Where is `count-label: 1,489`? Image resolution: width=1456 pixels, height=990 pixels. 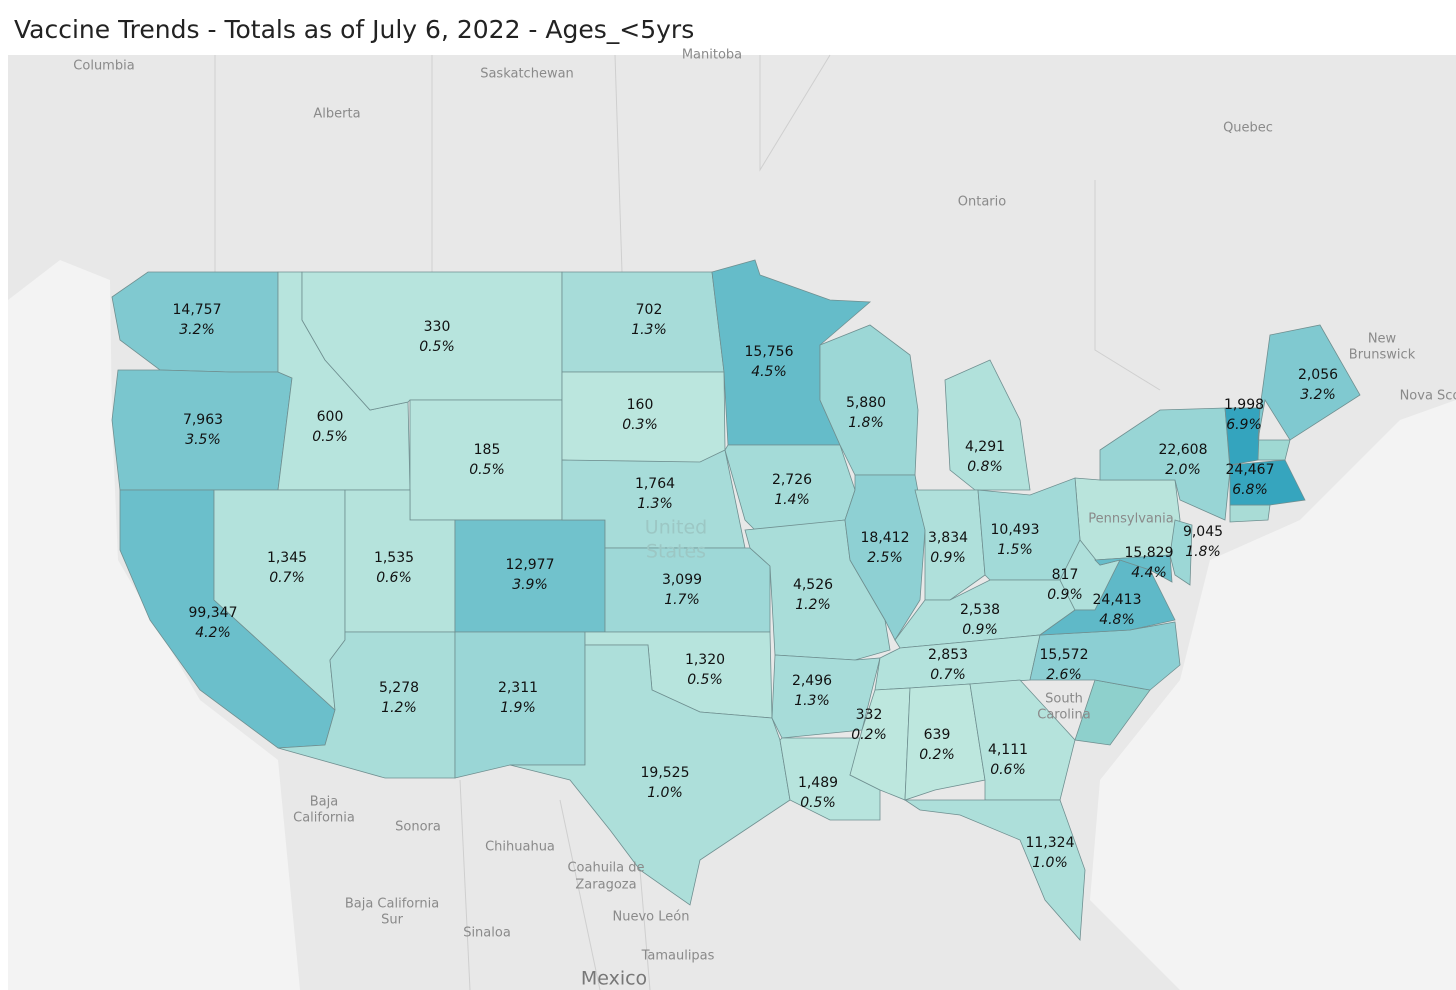 count-label: 1,489 is located at coordinates (818, 783).